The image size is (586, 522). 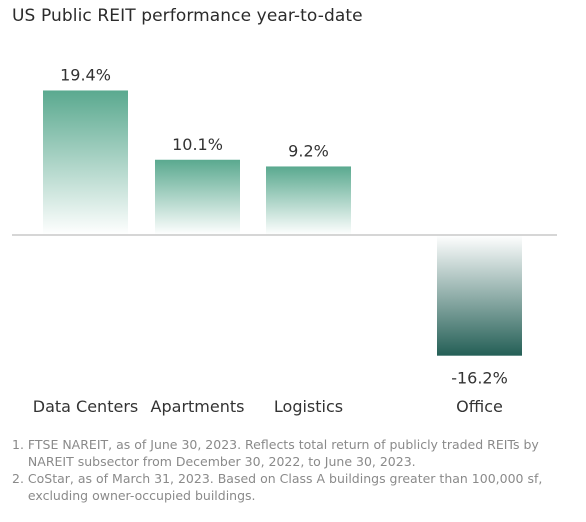 I want to click on category-label-office: Office, so click(x=479, y=406).